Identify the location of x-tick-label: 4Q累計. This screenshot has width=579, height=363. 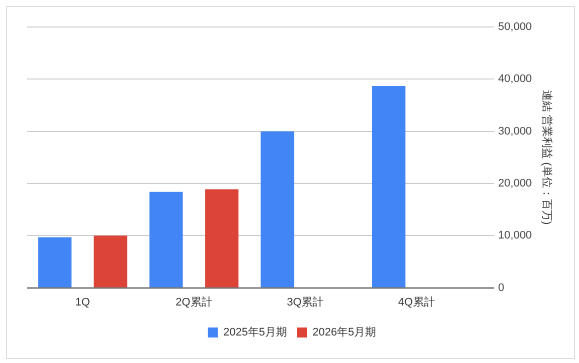
(416, 301).